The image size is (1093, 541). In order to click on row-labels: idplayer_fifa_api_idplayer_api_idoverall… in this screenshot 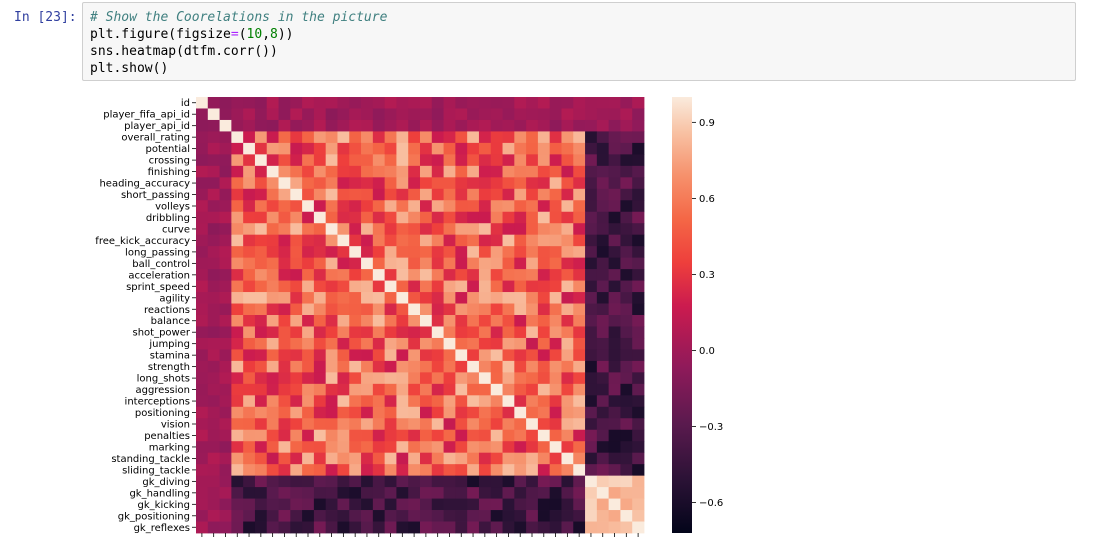, I will do `click(145, 316)`.